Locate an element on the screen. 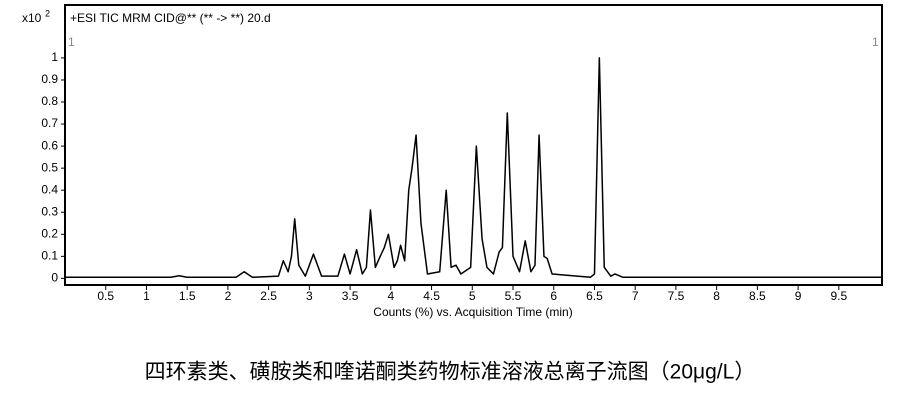  y-tick-label: 0 is located at coordinates (54, 278).